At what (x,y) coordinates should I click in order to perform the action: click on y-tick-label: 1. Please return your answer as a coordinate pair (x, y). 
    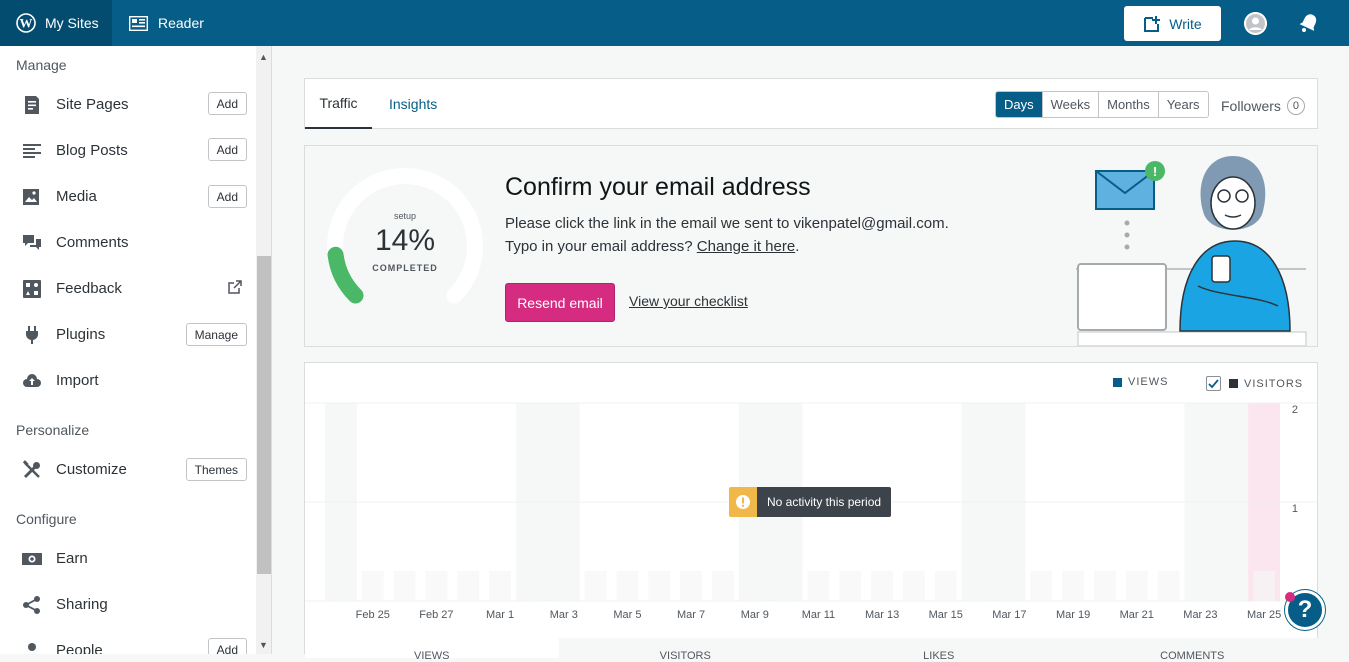
    Looking at the image, I should click on (1295, 509).